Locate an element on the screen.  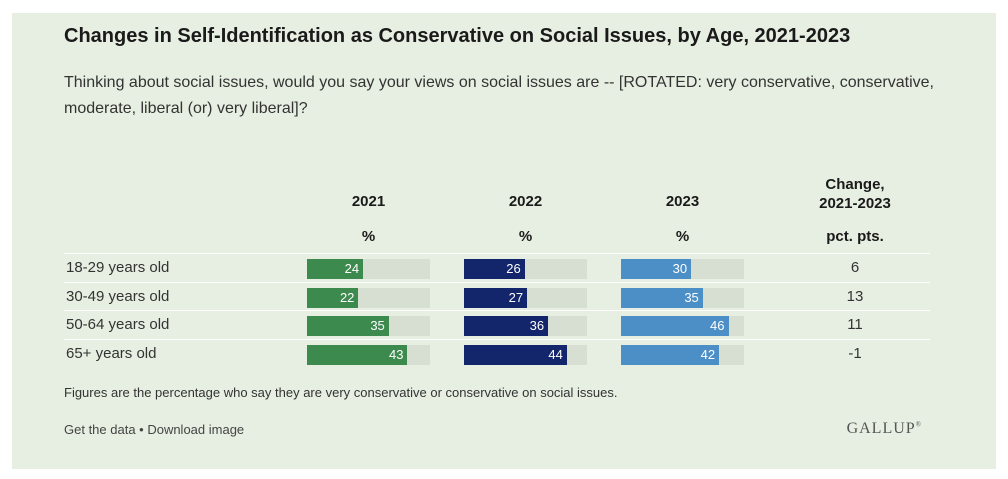
bar-2022: 36 is located at coordinates (506, 326).